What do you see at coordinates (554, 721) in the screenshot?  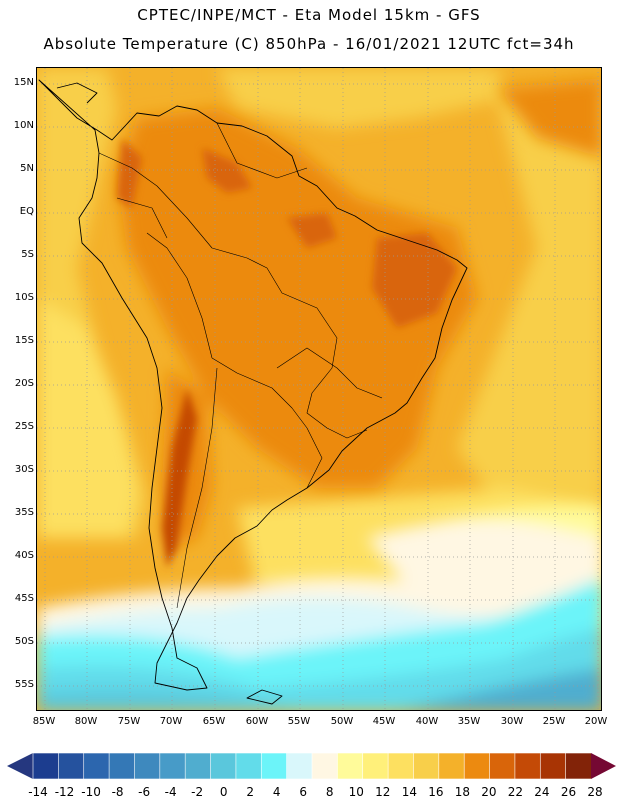 I see `lon-label-25w: 25W` at bounding box center [554, 721].